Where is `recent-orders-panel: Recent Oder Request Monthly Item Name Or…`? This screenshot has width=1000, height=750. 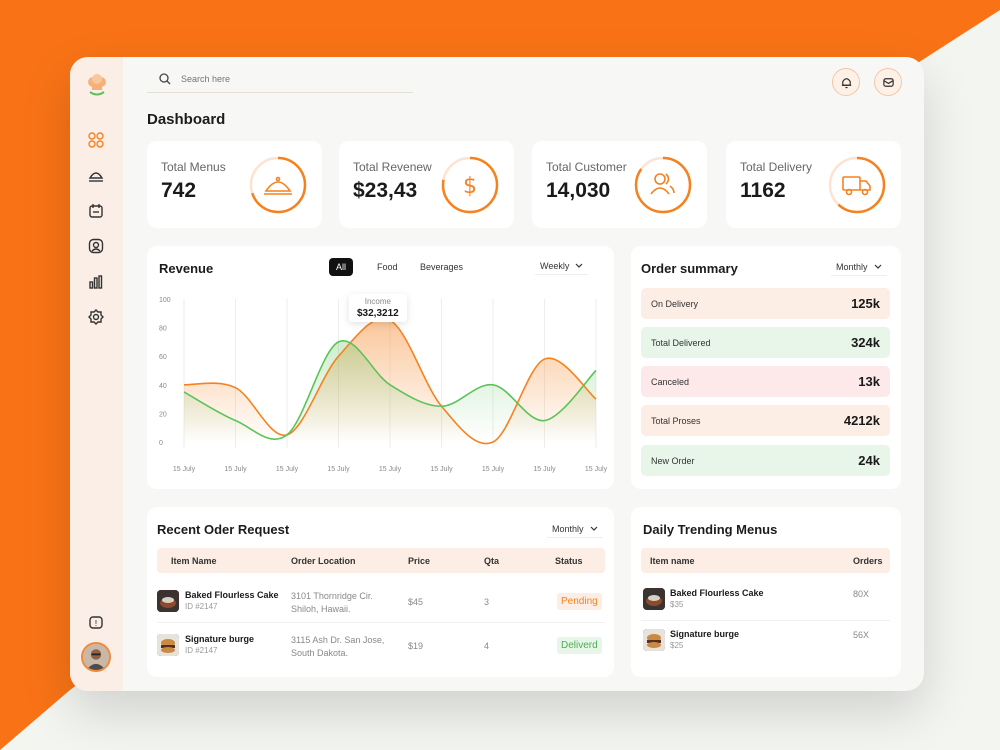 recent-orders-panel: Recent Oder Request Monthly Item Name Or… is located at coordinates (380, 592).